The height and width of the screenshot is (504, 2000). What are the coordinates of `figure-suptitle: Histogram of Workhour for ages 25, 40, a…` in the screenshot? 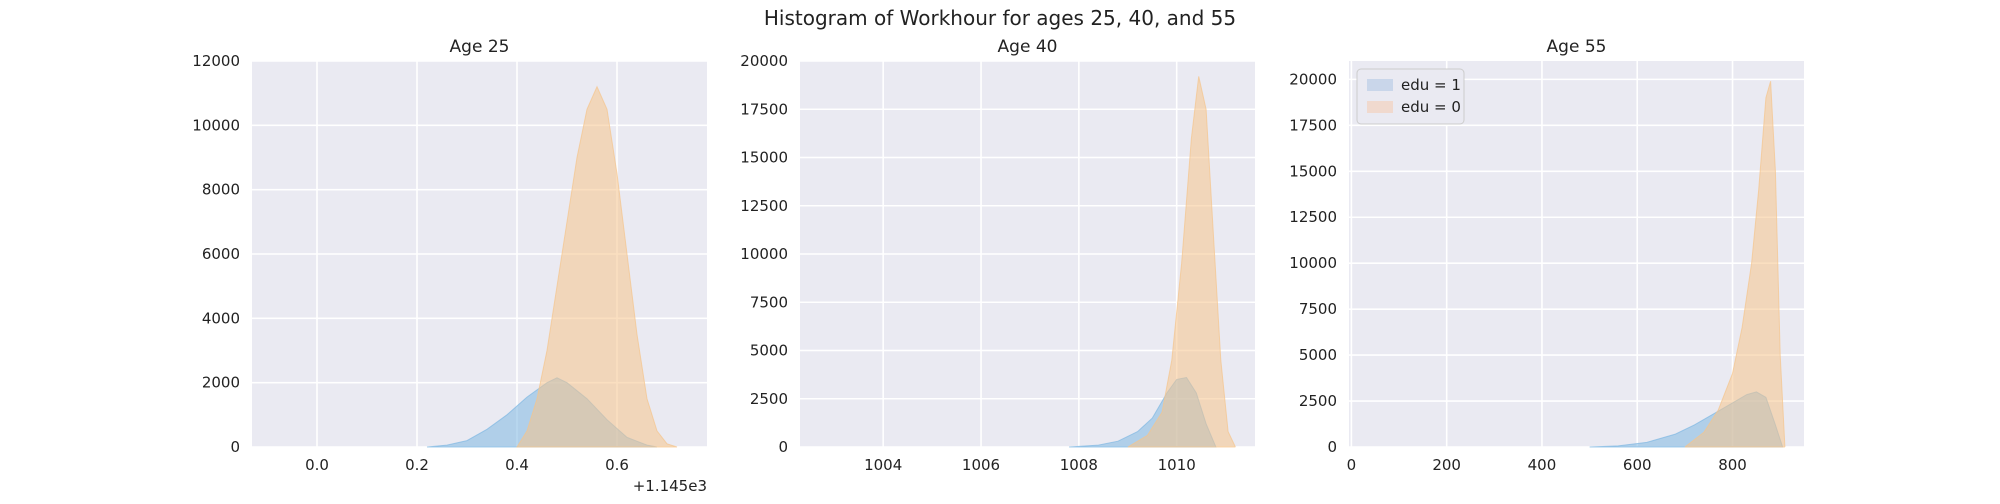 It's located at (1000, 18).